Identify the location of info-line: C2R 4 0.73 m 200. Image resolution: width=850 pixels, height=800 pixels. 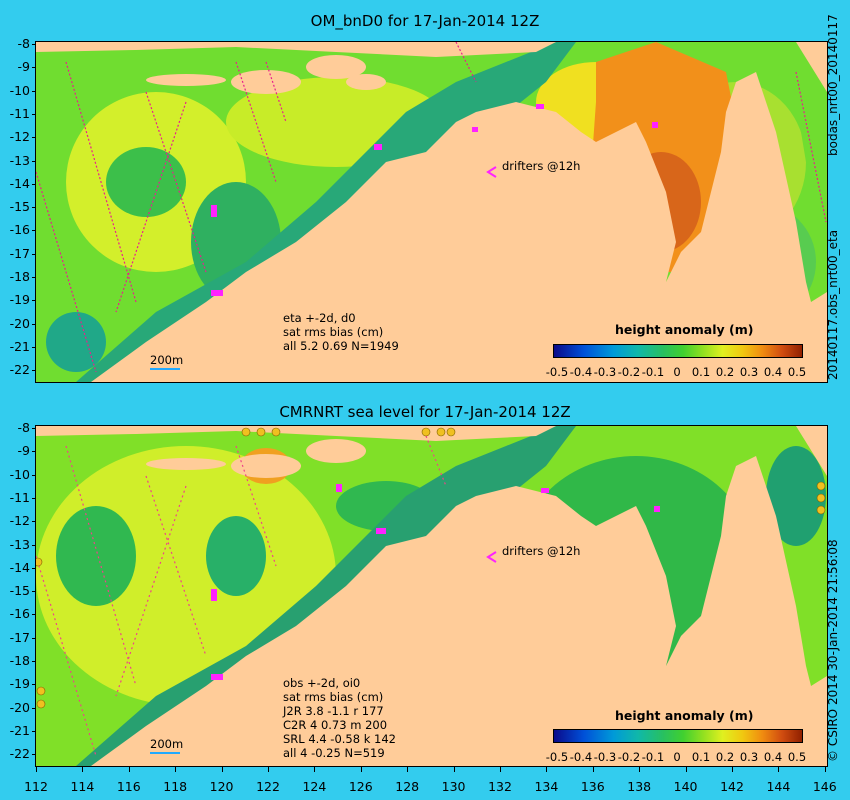
(335, 725).